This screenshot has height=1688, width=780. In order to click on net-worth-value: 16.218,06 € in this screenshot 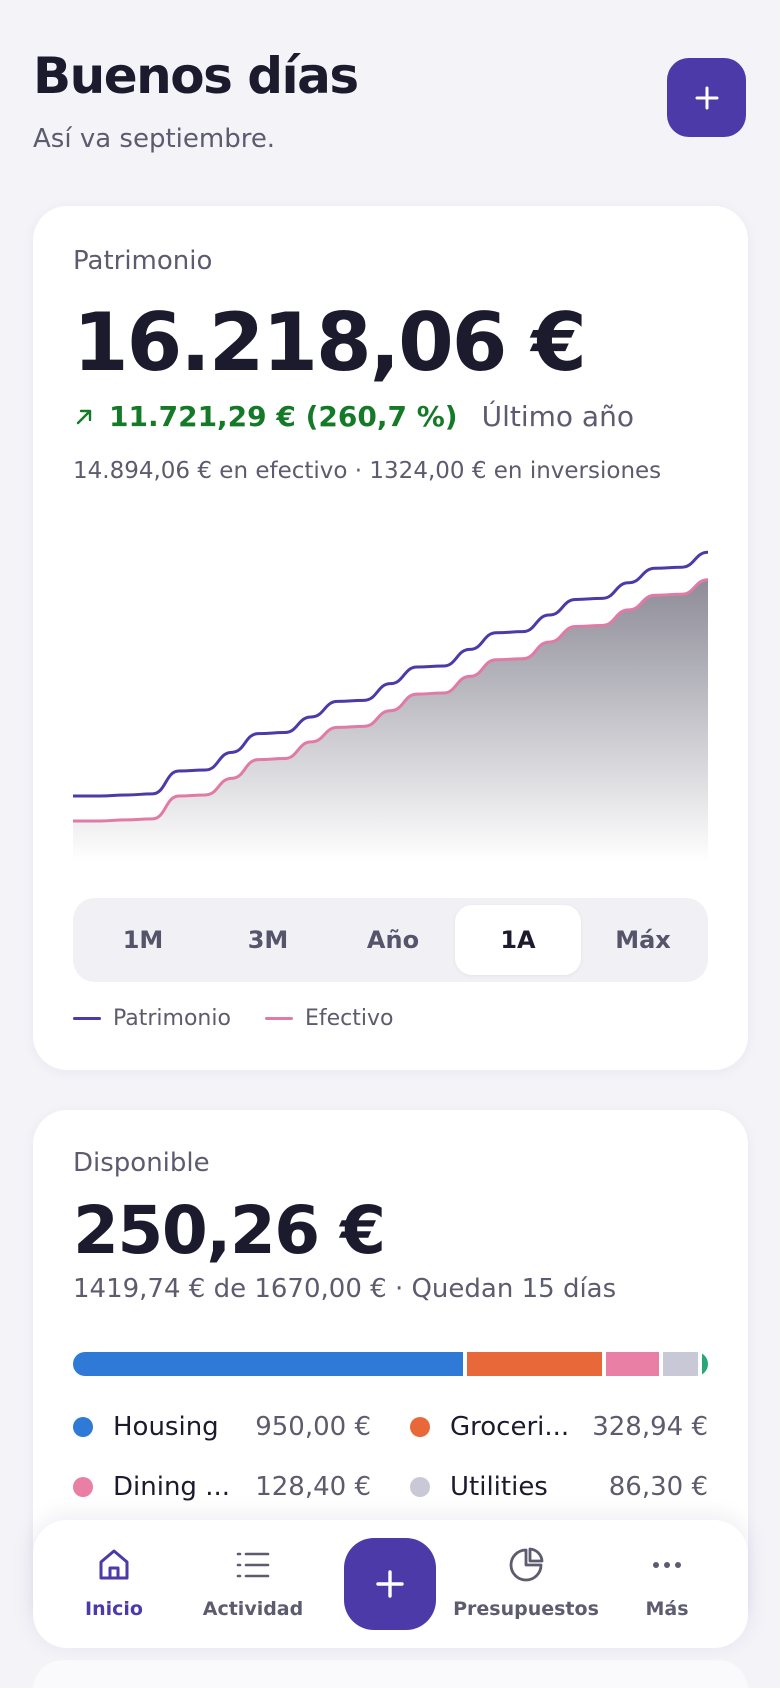, I will do `click(330, 342)`.